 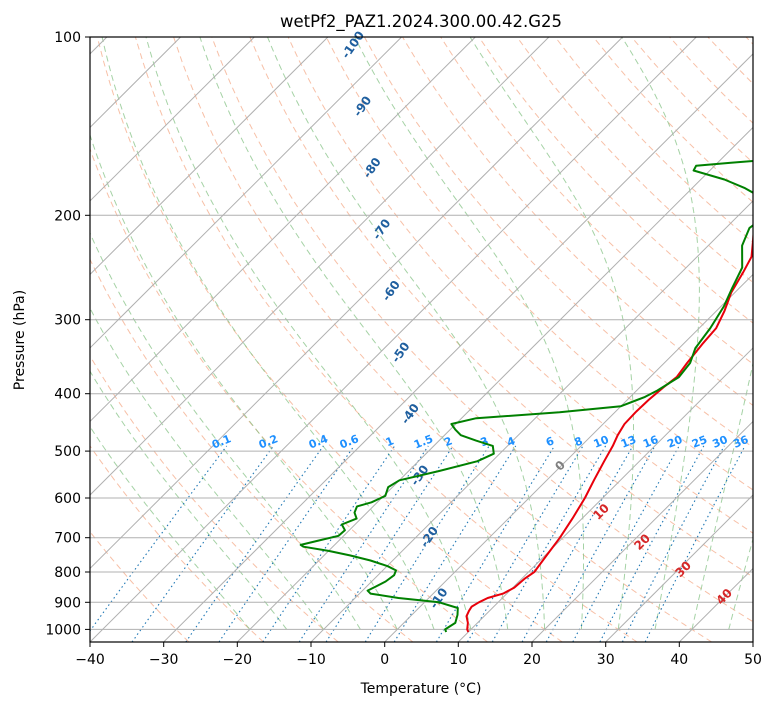 I want to click on y-axis-ticks: 100 200 300 400 500 600 700 800 900 1000, so click(x=67, y=334).